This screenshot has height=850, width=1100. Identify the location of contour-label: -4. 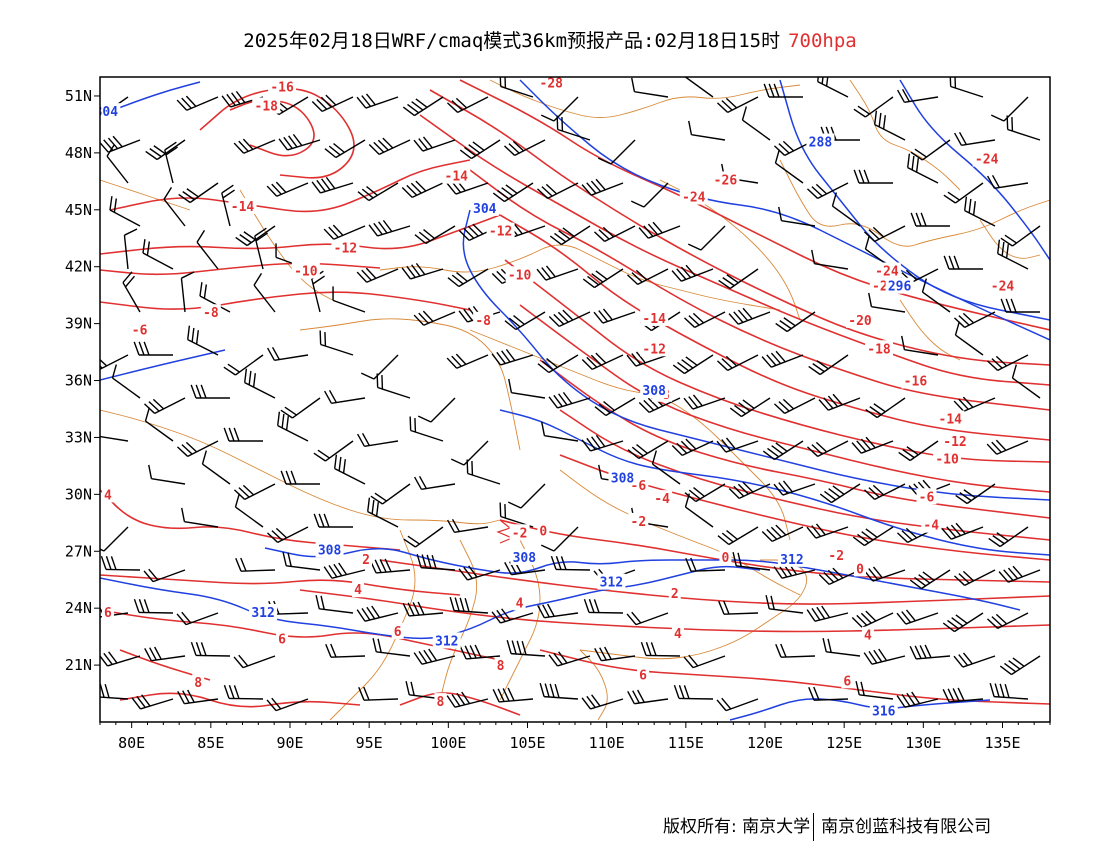
(931, 526).